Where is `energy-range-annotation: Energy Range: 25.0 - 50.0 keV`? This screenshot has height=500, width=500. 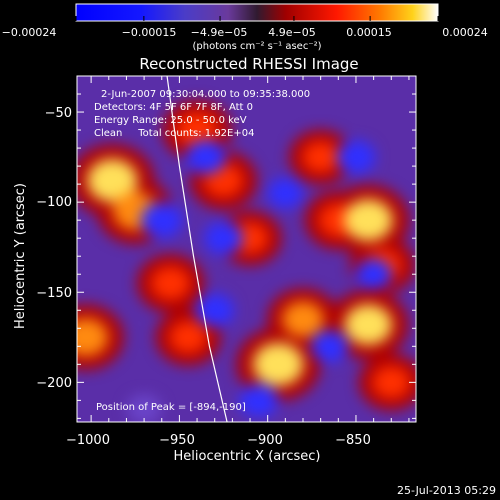
energy-range-annotation: Energy Range: 25.0 - 50.0 keV is located at coordinates (170, 120).